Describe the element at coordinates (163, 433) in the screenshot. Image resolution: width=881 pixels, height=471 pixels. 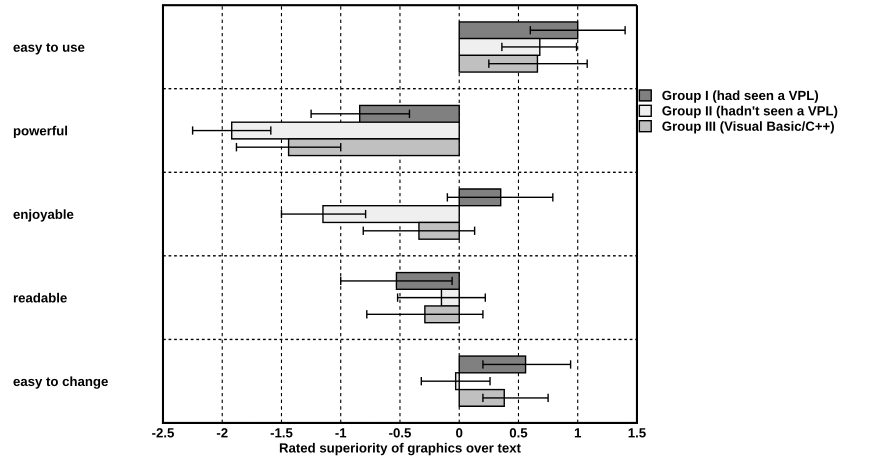
I see `x-tick-label: -2.5` at that location.